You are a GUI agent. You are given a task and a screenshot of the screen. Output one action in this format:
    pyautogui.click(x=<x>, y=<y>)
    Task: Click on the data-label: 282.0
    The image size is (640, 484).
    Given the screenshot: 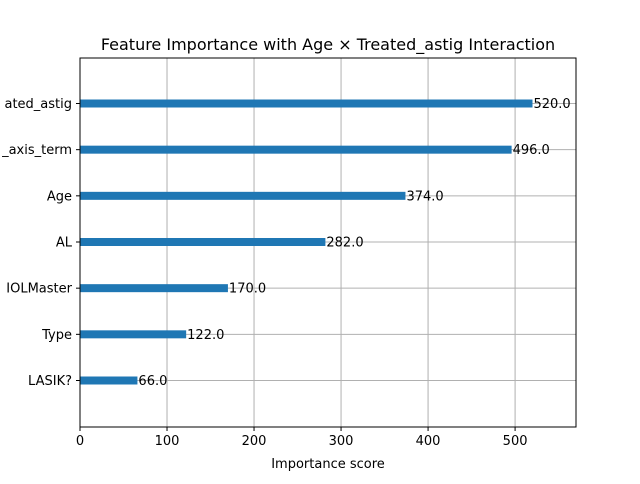 What is the action you would take?
    pyautogui.click(x=344, y=243)
    